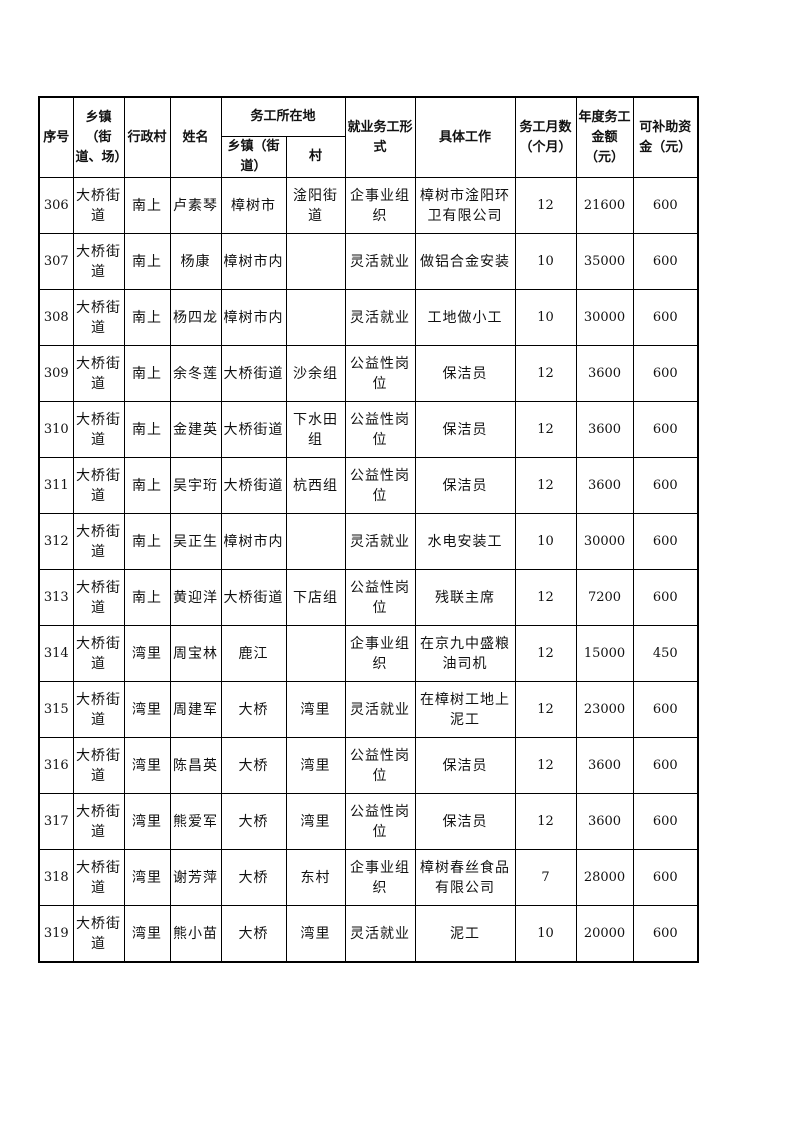  I want to click on cell-name: 周宝林, so click(195, 653).